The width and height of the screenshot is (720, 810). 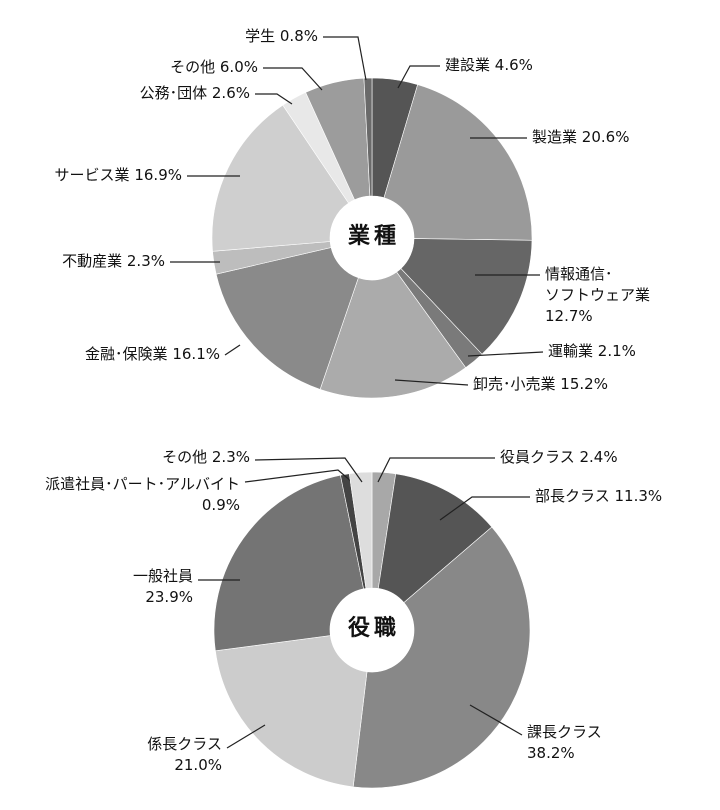 I want to click on slice-label: 一般社員 23.9%, so click(x=163, y=587).